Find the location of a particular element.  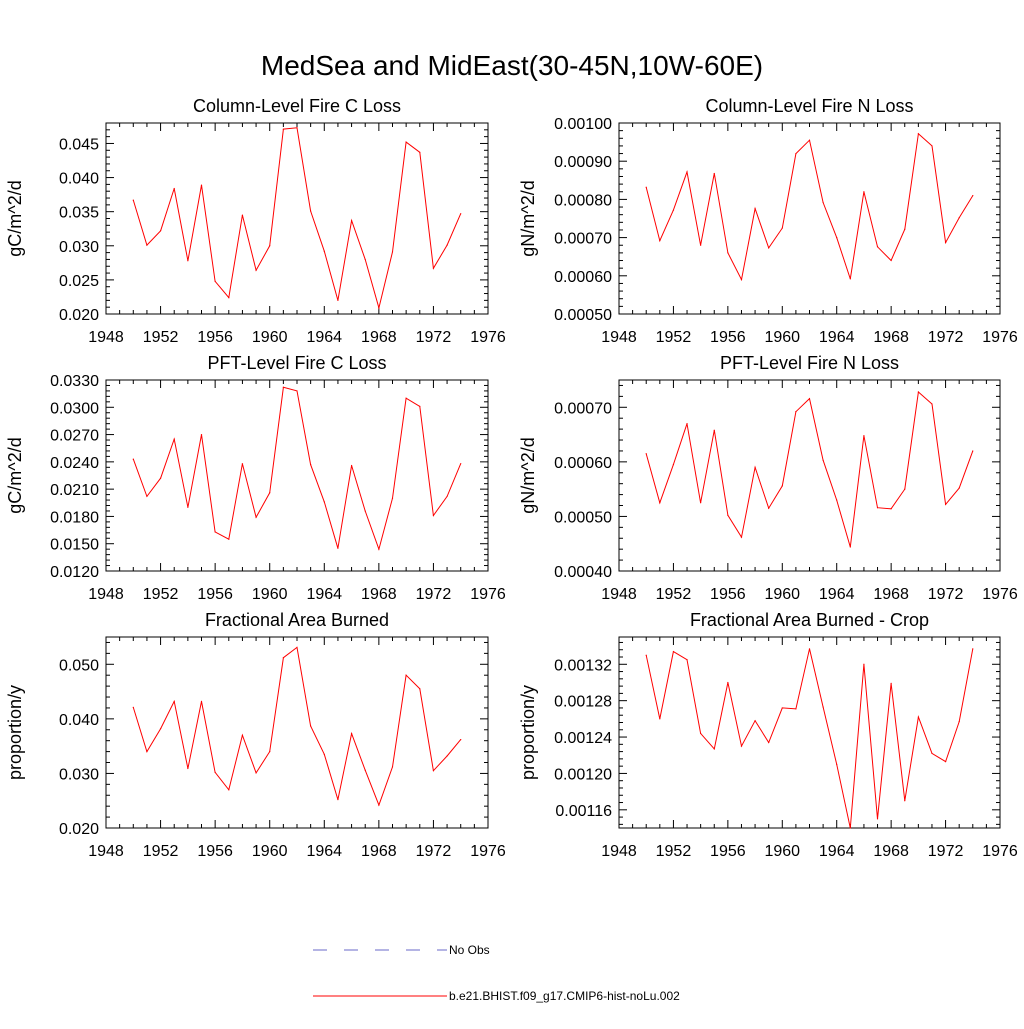

main-title: MedSea and MidEast(30-45N,10W-60E) is located at coordinates (512, 65).